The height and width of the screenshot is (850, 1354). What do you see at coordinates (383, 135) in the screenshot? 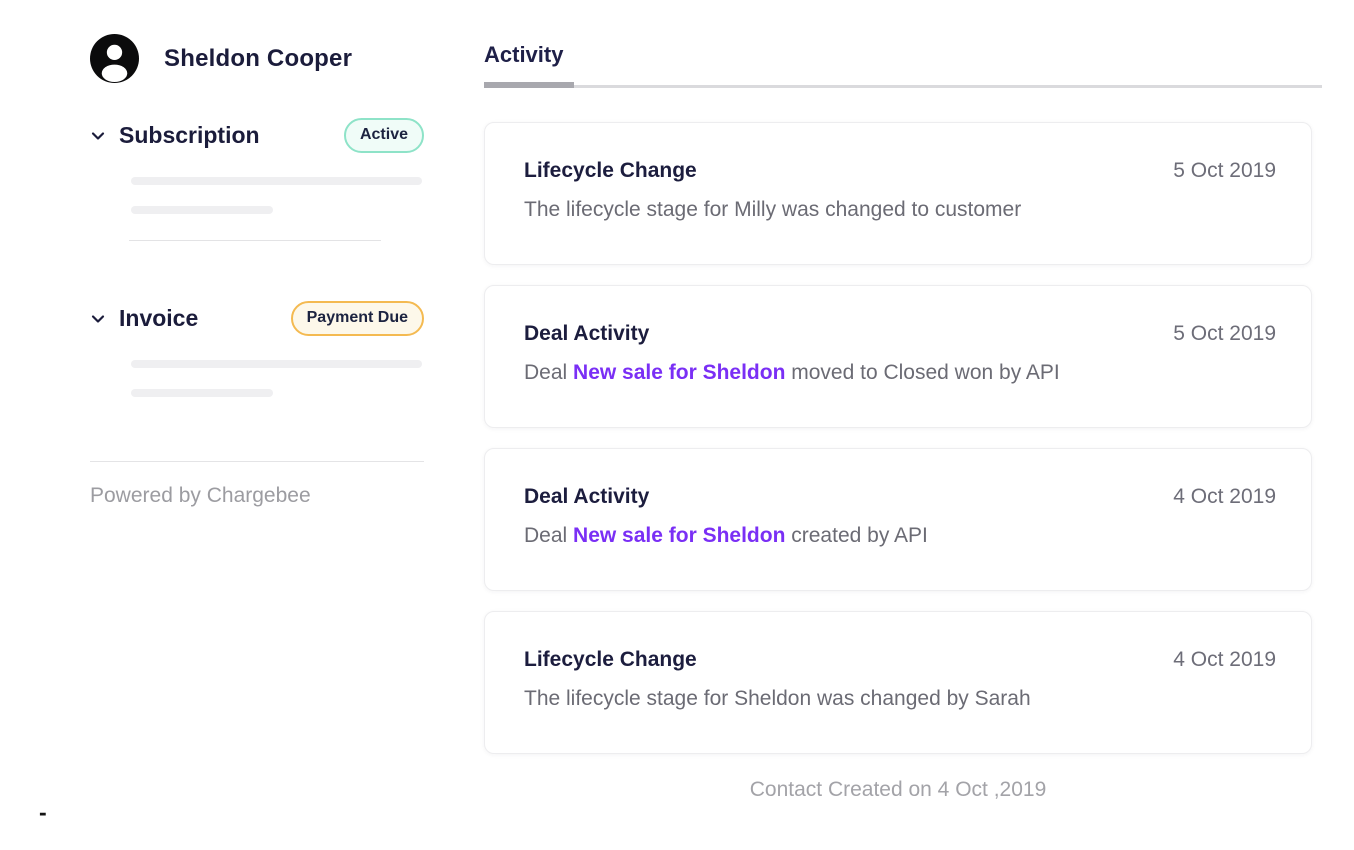
I see `subscription-status-badge: Active` at bounding box center [383, 135].